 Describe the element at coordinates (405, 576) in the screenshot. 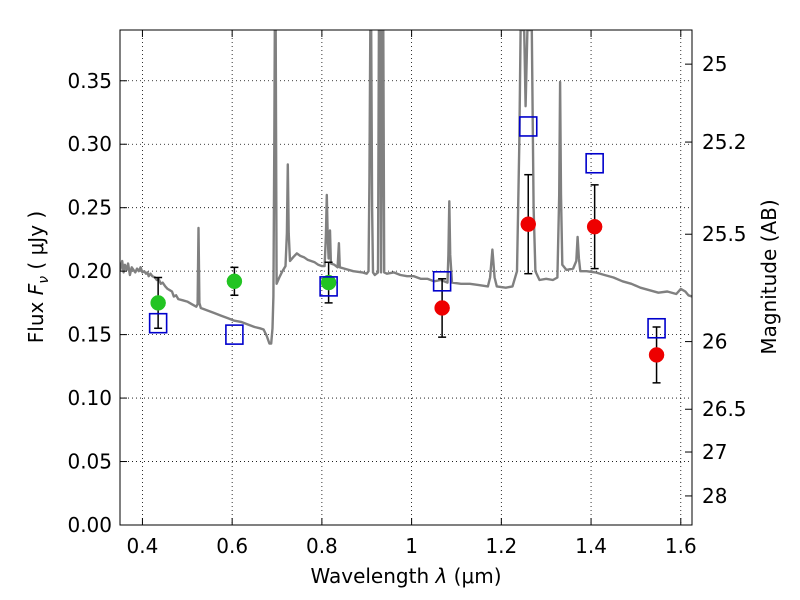

I see `x-axis-title: Wavelength λ (μm)` at that location.